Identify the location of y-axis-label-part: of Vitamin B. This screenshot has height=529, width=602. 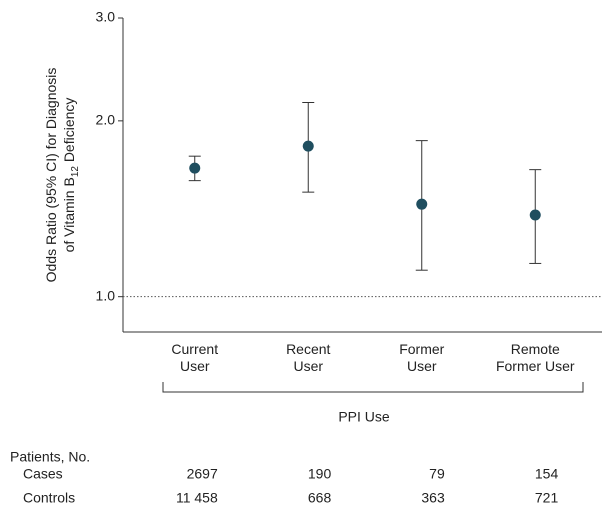
(69, 214).